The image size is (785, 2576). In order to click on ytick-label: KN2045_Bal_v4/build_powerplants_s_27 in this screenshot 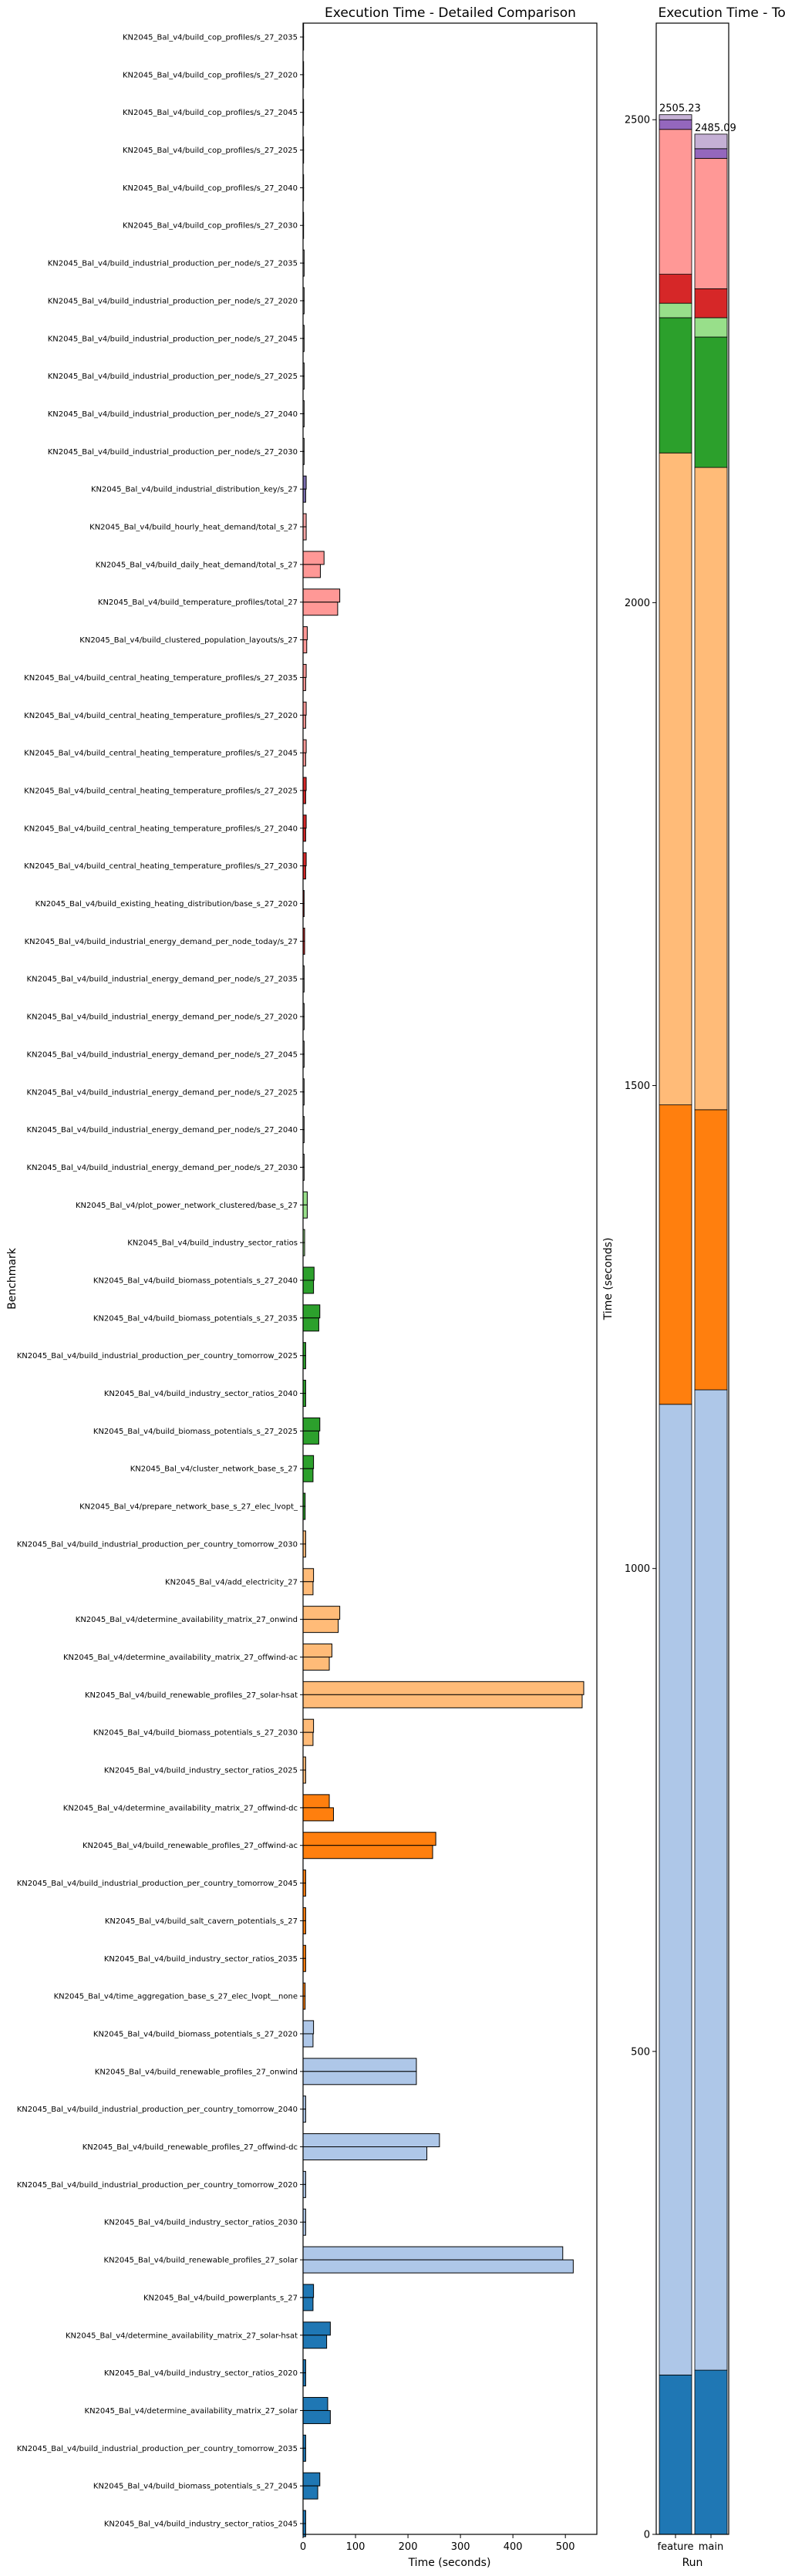, I will do `click(220, 2298)`.